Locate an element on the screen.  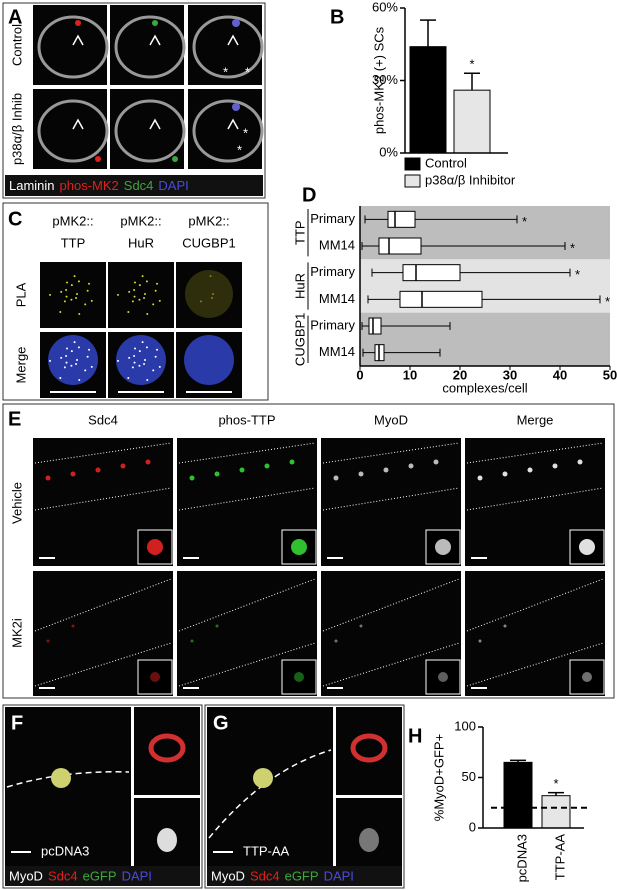
group-label: TTP is located at coordinates (299, 232).